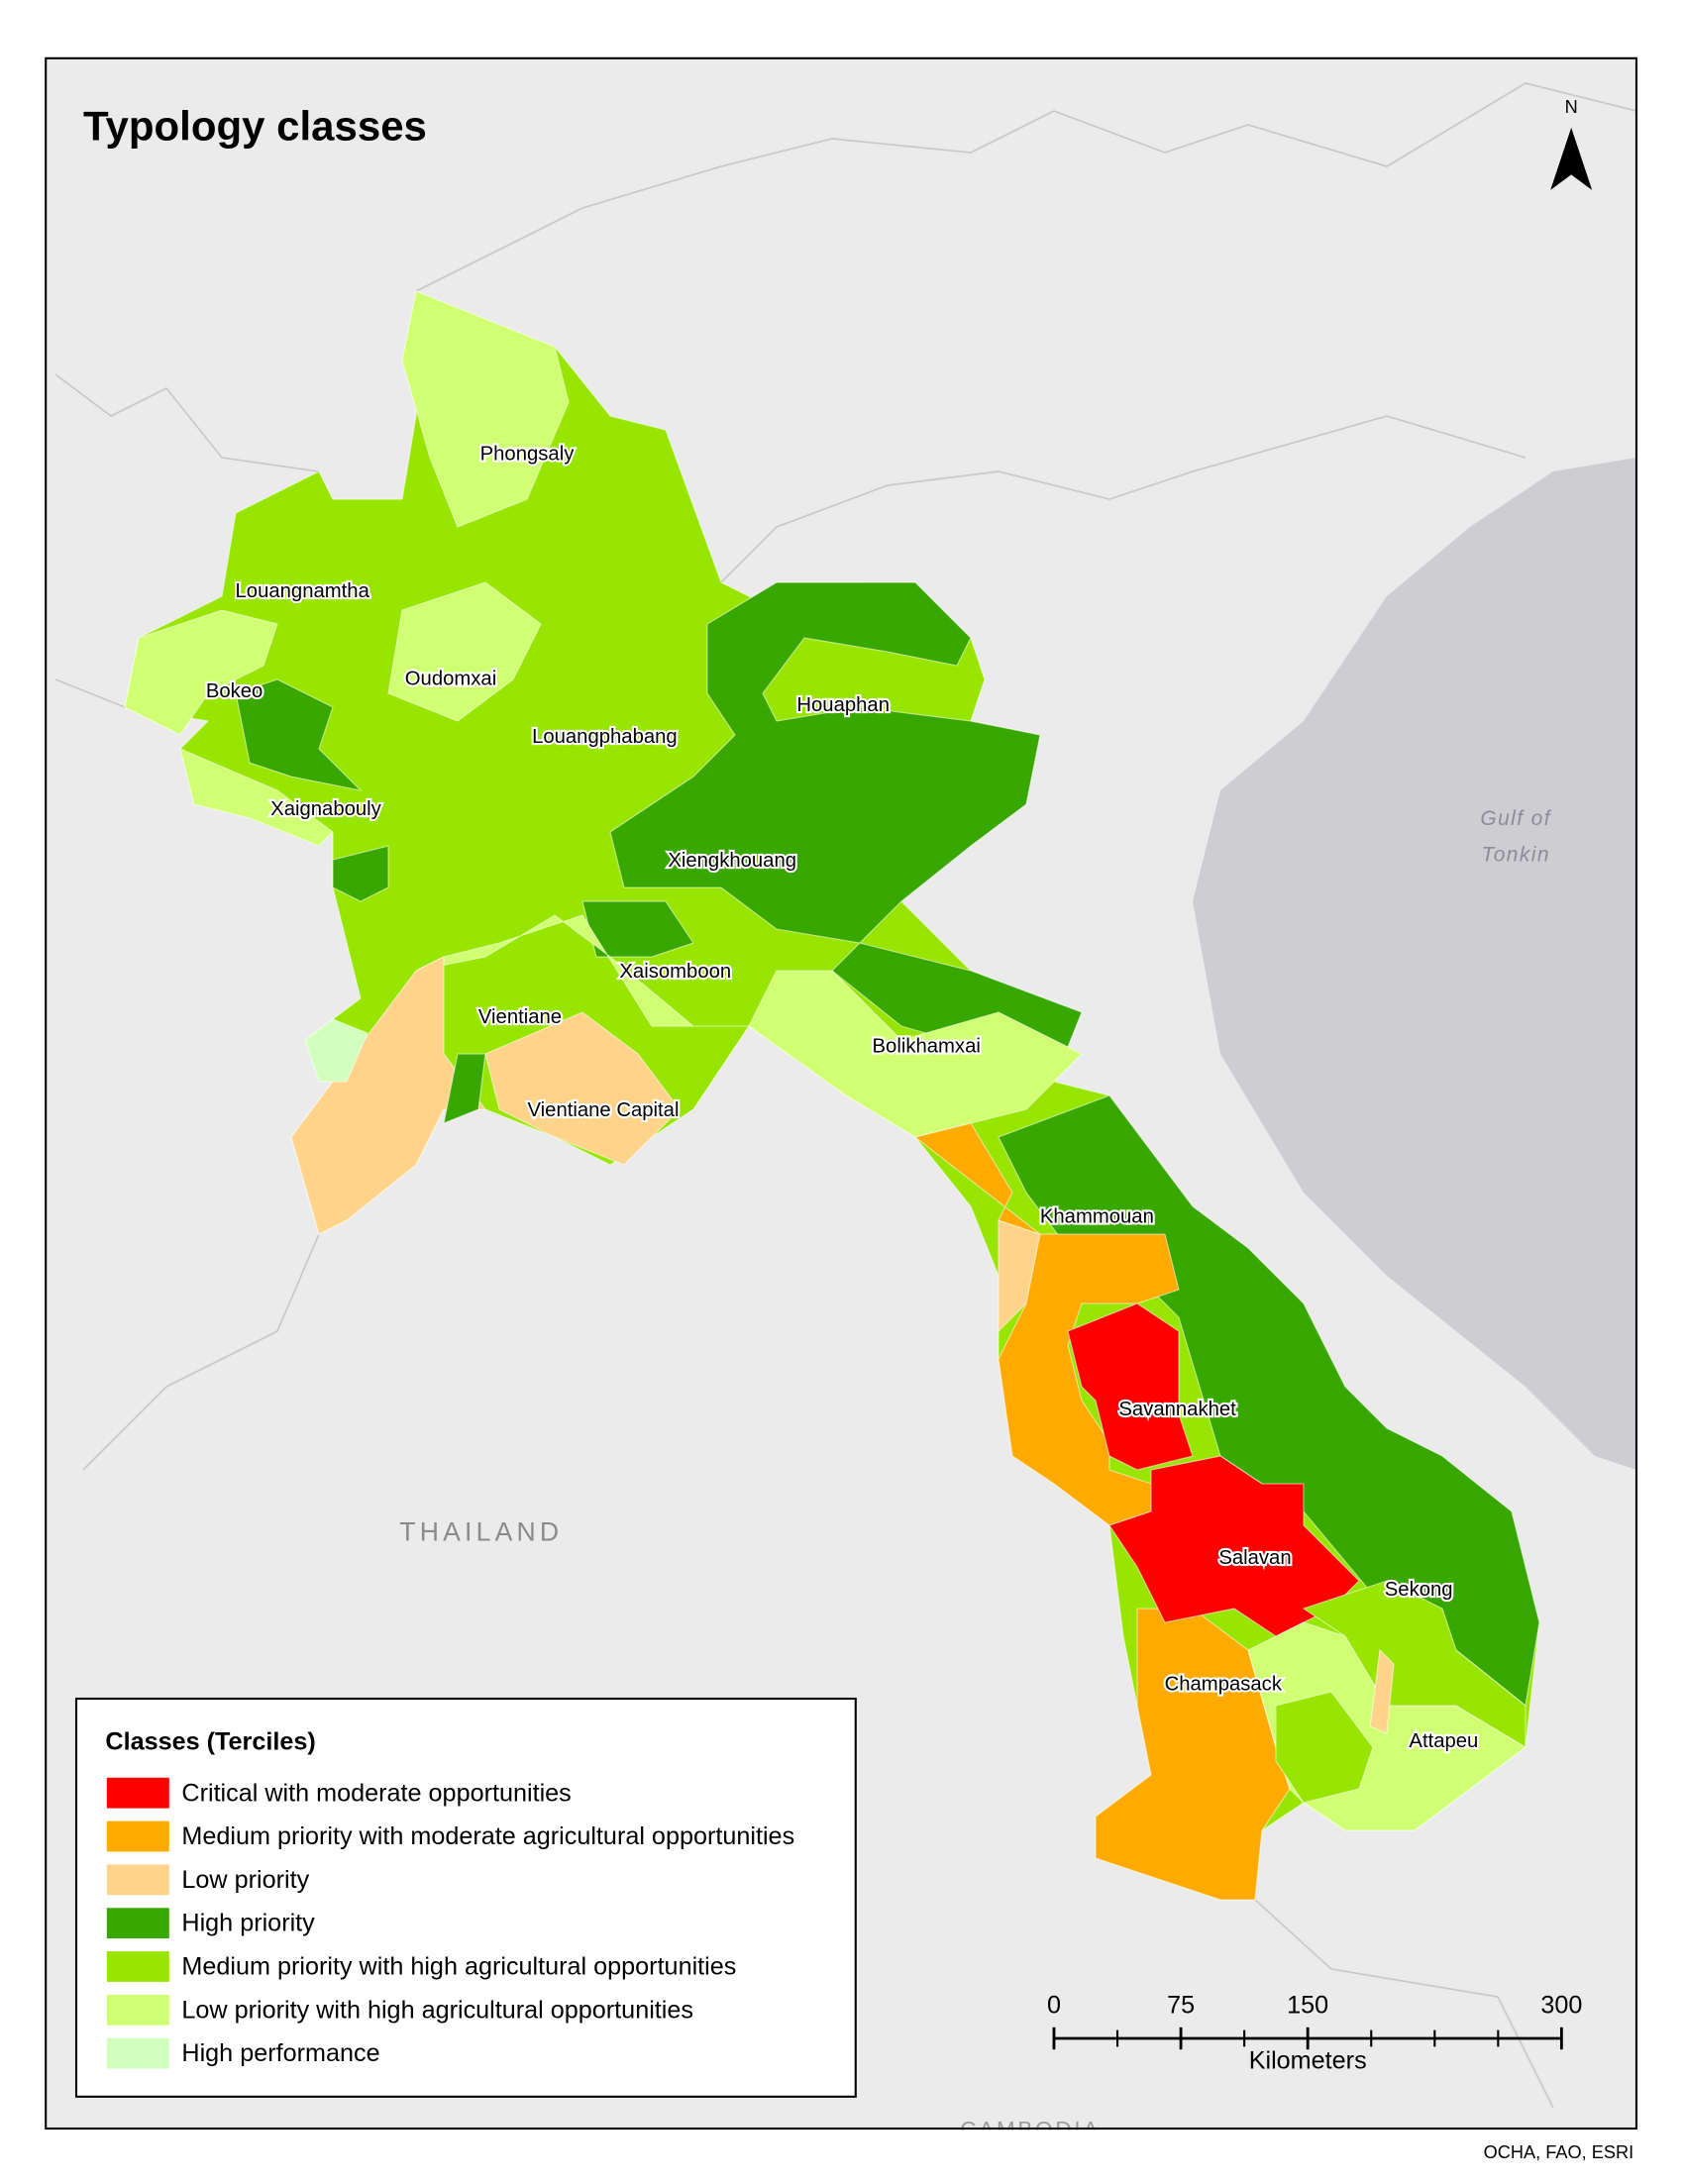  Describe the element at coordinates (1414, 964) in the screenshot. I see `sea` at that location.